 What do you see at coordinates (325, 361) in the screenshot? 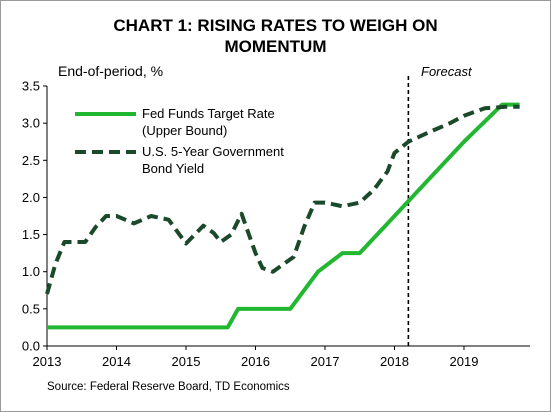
I see `x-tick-label: 2017` at bounding box center [325, 361].